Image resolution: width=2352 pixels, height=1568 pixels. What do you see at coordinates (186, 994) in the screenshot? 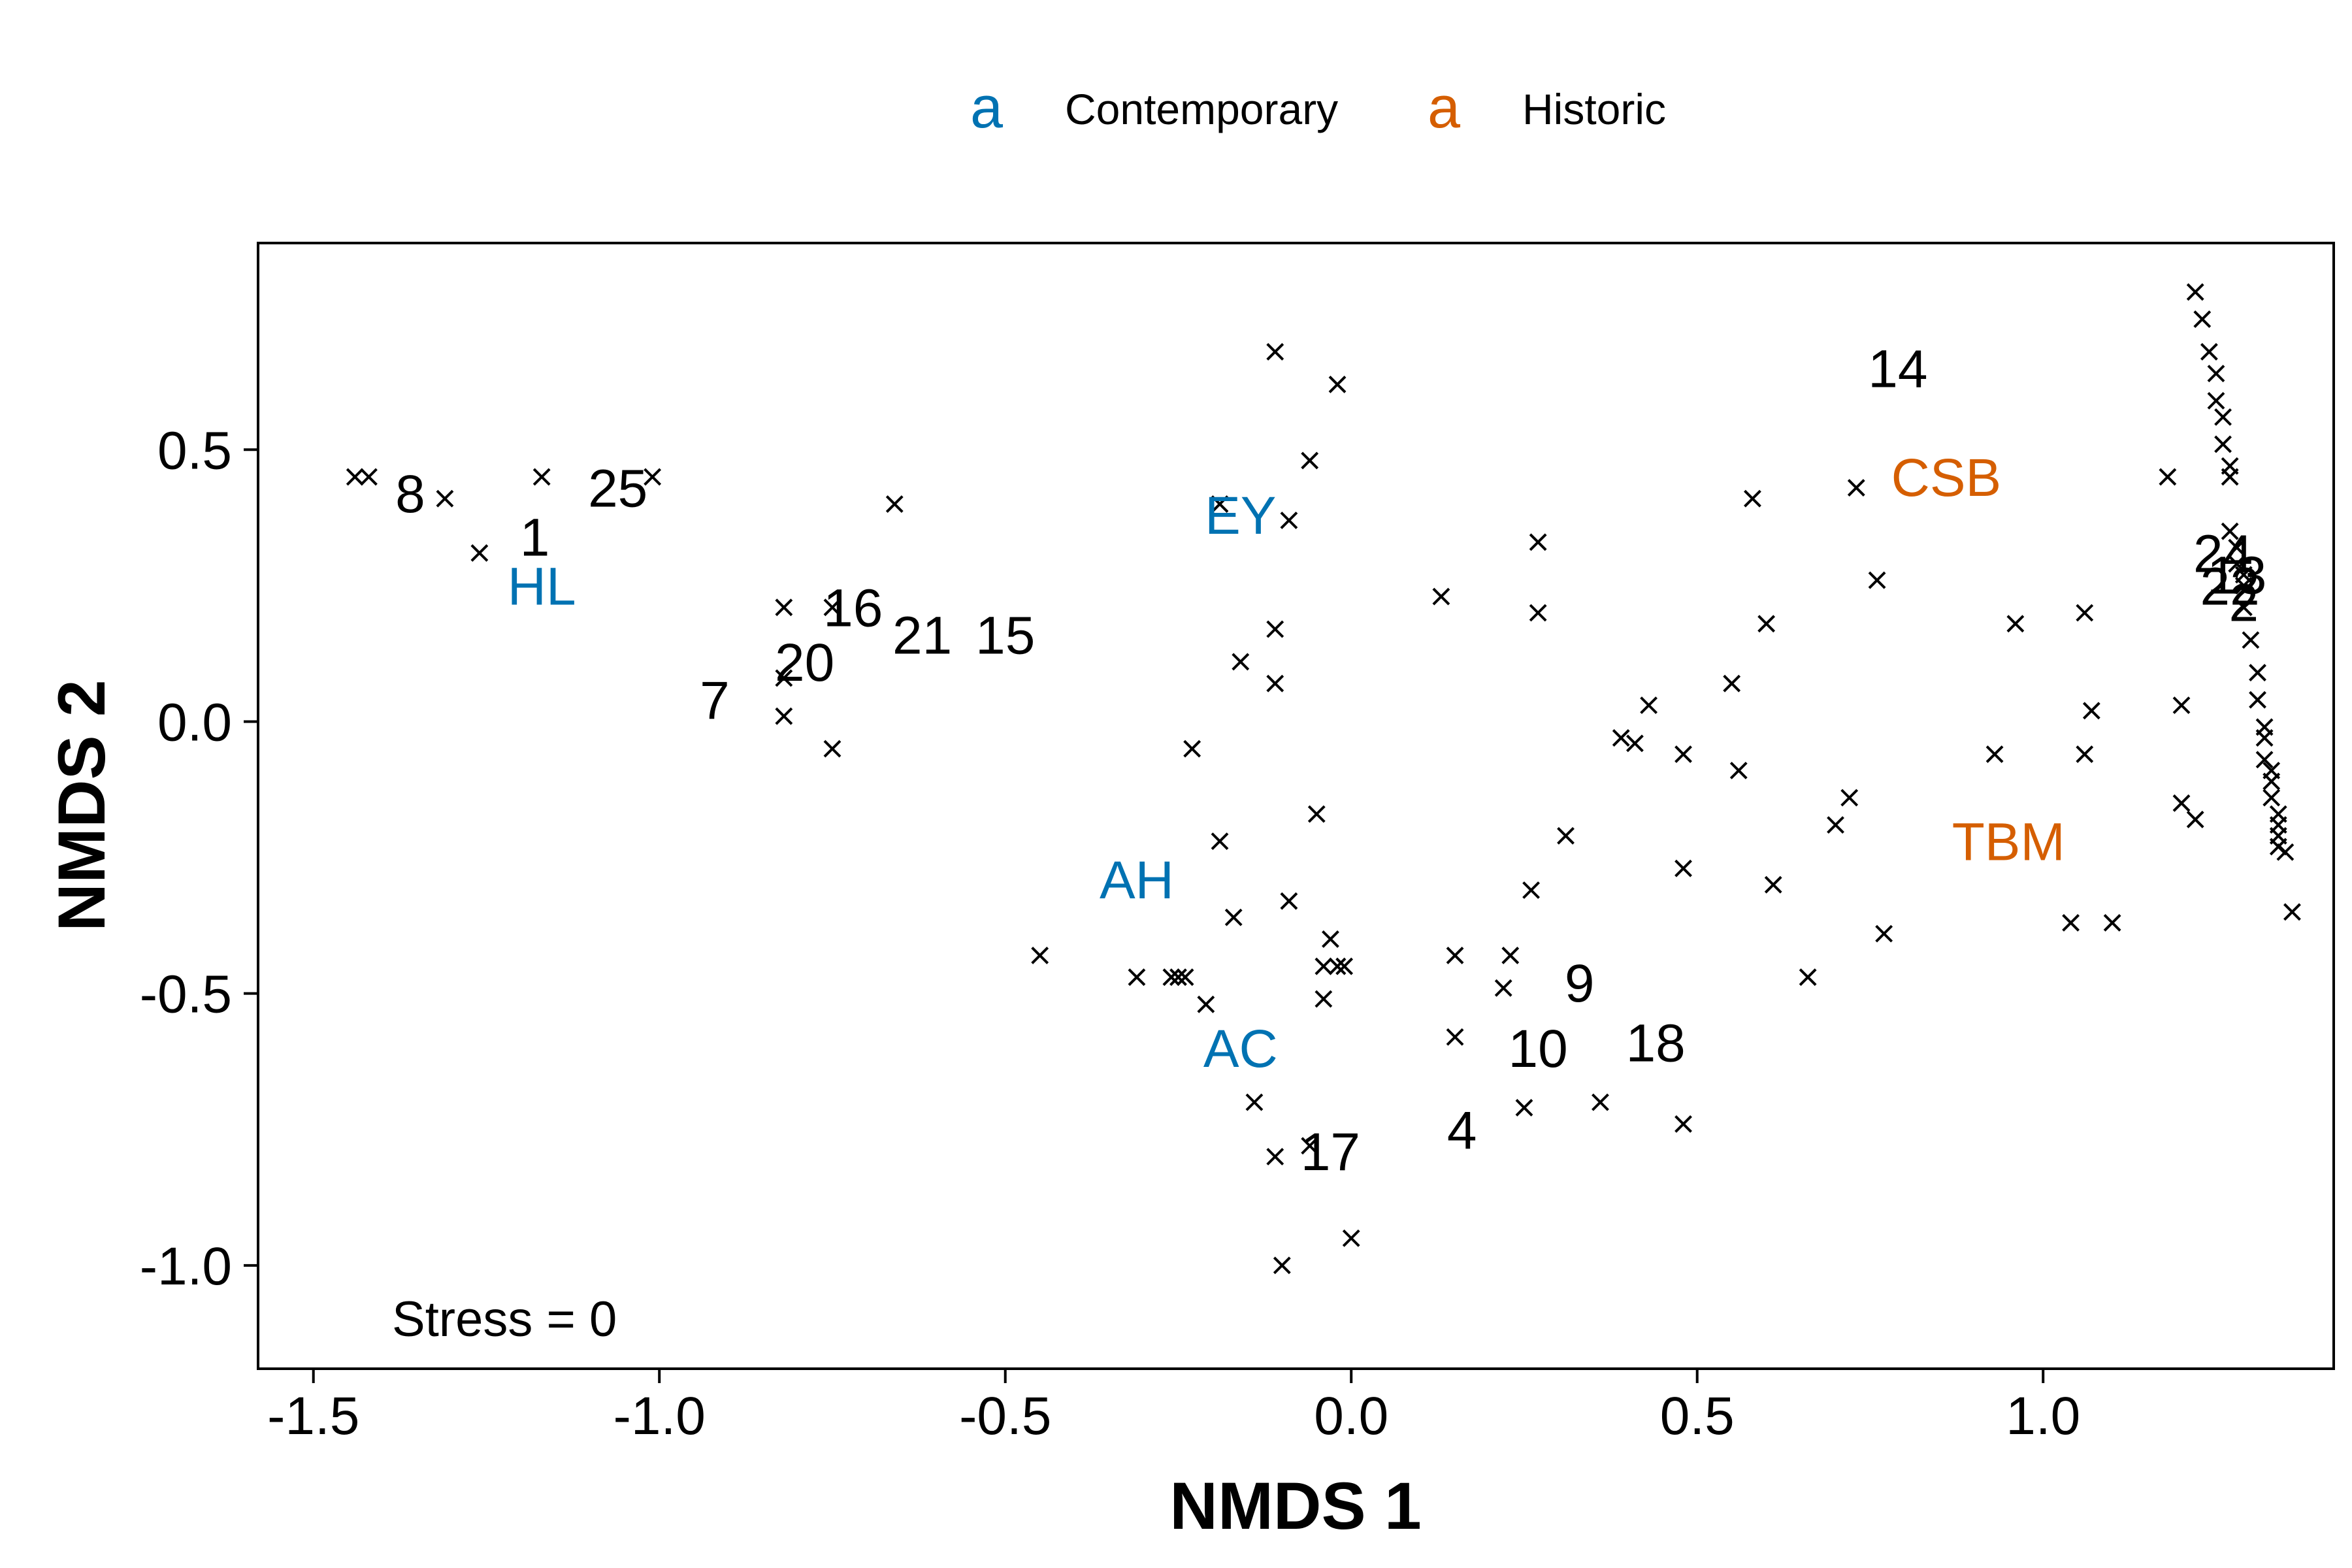
I see `y-tick-label: -0.5` at bounding box center [186, 994].